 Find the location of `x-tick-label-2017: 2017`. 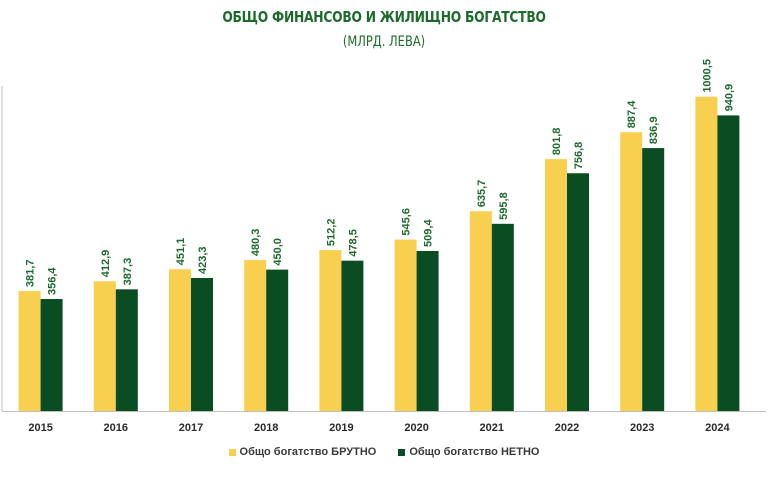

x-tick-label-2017: 2017 is located at coordinates (191, 428).